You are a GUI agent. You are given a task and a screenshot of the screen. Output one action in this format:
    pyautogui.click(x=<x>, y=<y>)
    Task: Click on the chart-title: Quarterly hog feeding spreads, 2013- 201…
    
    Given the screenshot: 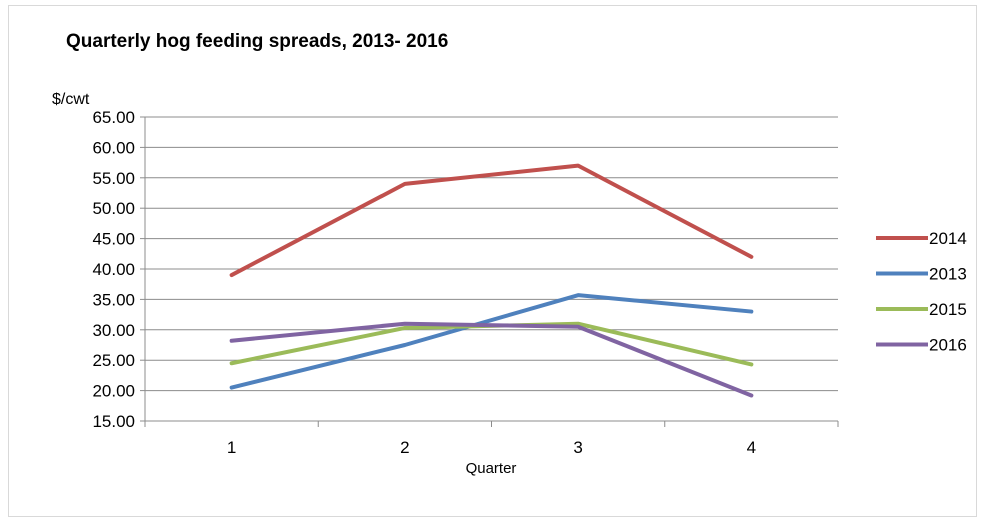 What is the action you would take?
    pyautogui.click(x=257, y=41)
    